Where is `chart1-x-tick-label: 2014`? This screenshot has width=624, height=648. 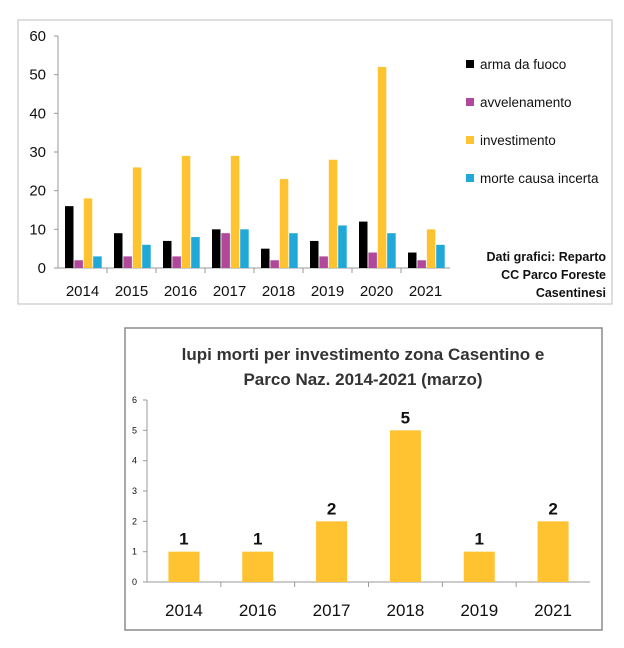 chart1-x-tick-label: 2014 is located at coordinates (82, 291).